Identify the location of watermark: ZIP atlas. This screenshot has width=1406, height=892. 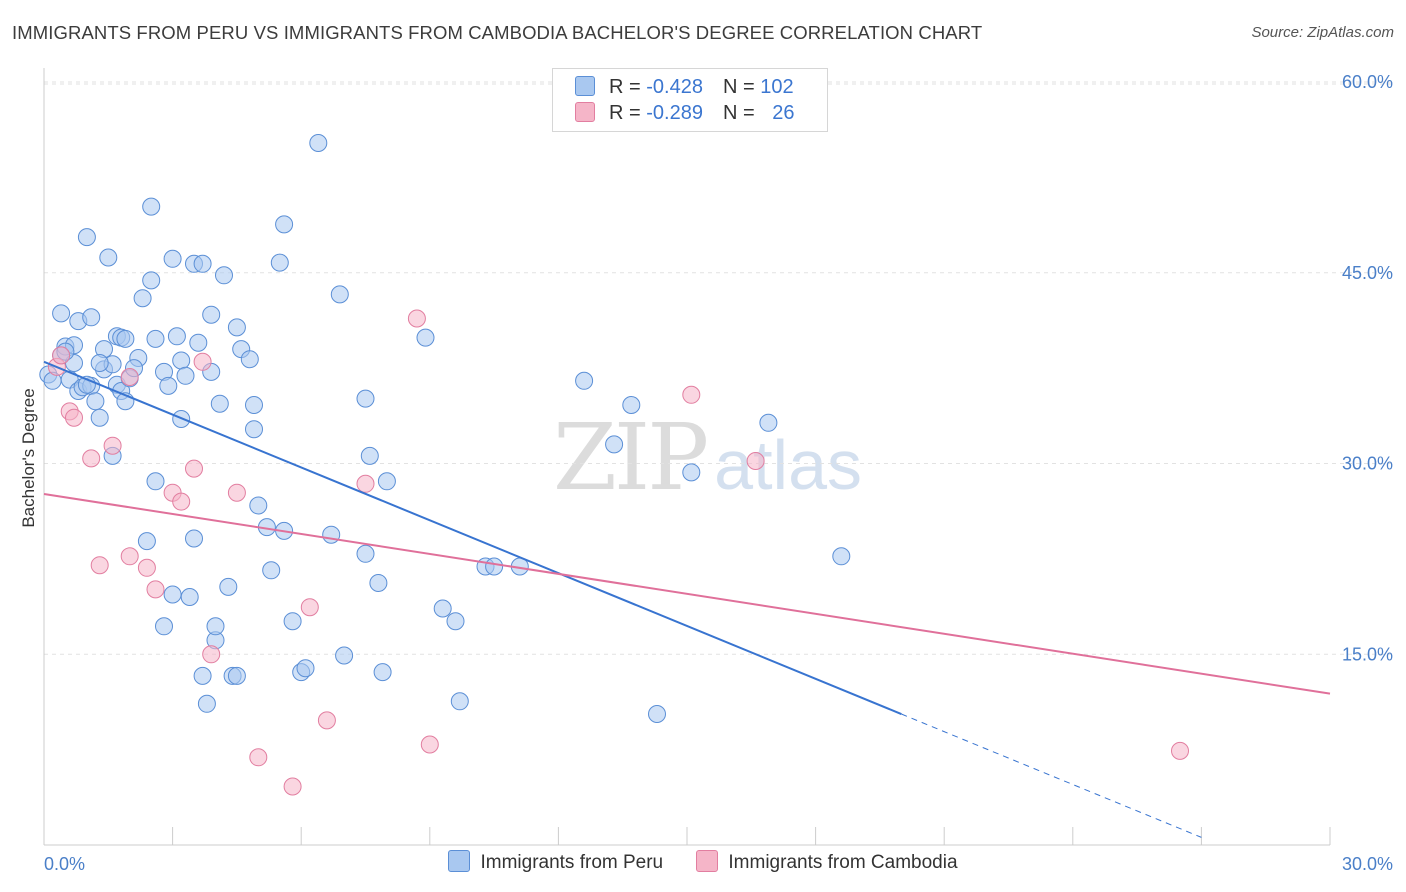
(707, 457).